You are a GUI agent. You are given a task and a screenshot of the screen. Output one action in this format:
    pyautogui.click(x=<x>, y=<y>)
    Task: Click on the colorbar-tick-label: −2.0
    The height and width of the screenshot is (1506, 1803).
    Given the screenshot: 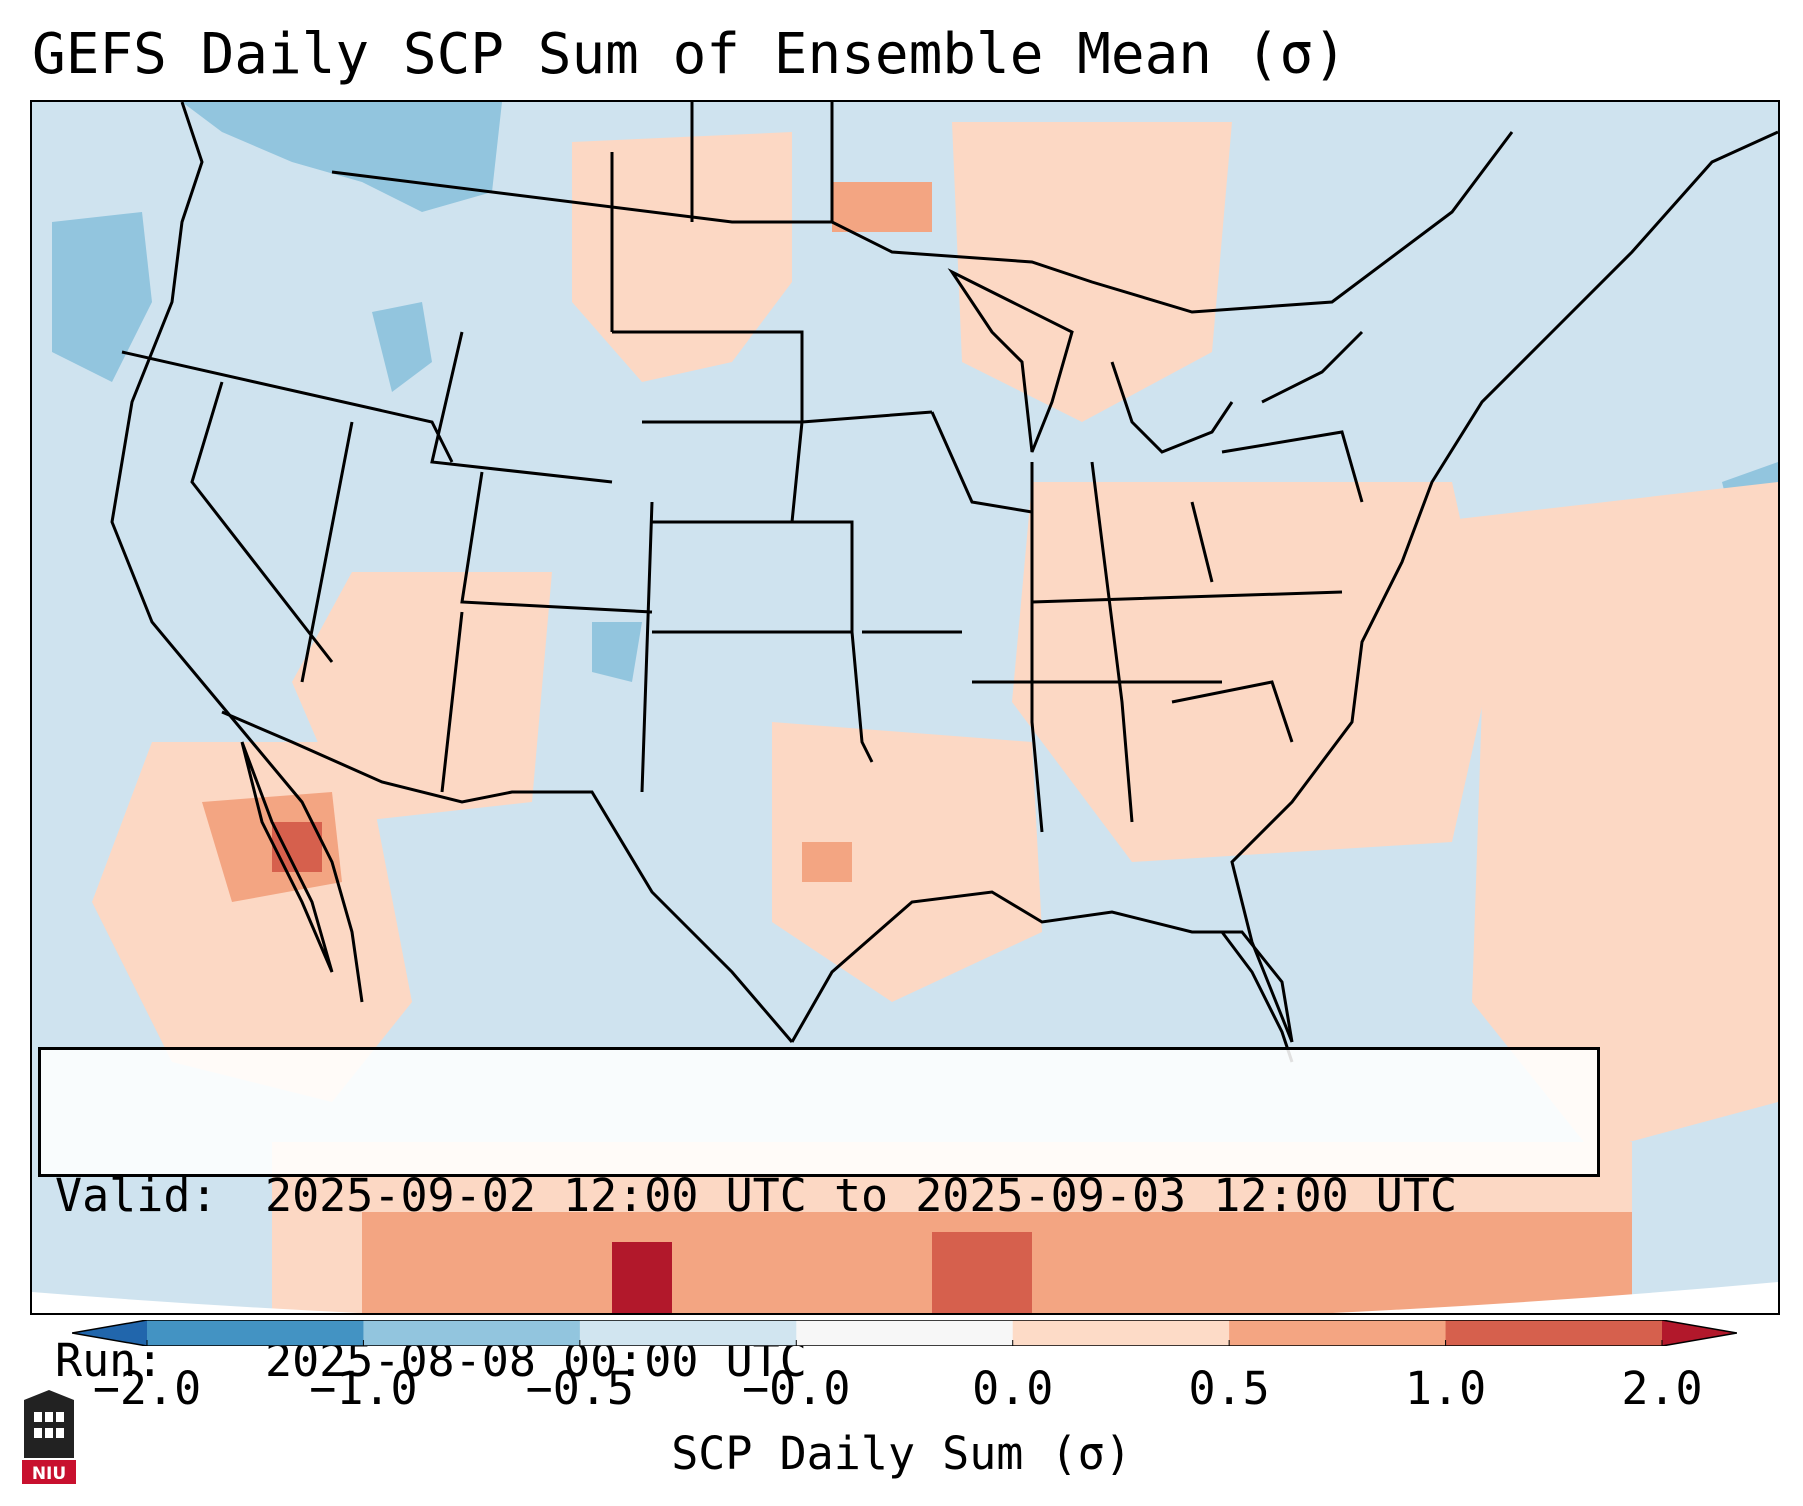 What is the action you would take?
    pyautogui.click(x=147, y=1388)
    